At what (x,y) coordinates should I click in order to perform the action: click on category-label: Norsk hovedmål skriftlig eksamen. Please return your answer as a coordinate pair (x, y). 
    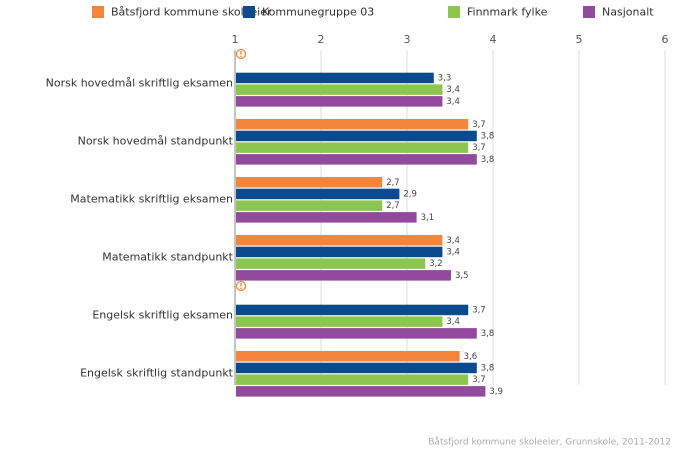
    Looking at the image, I should click on (139, 82).